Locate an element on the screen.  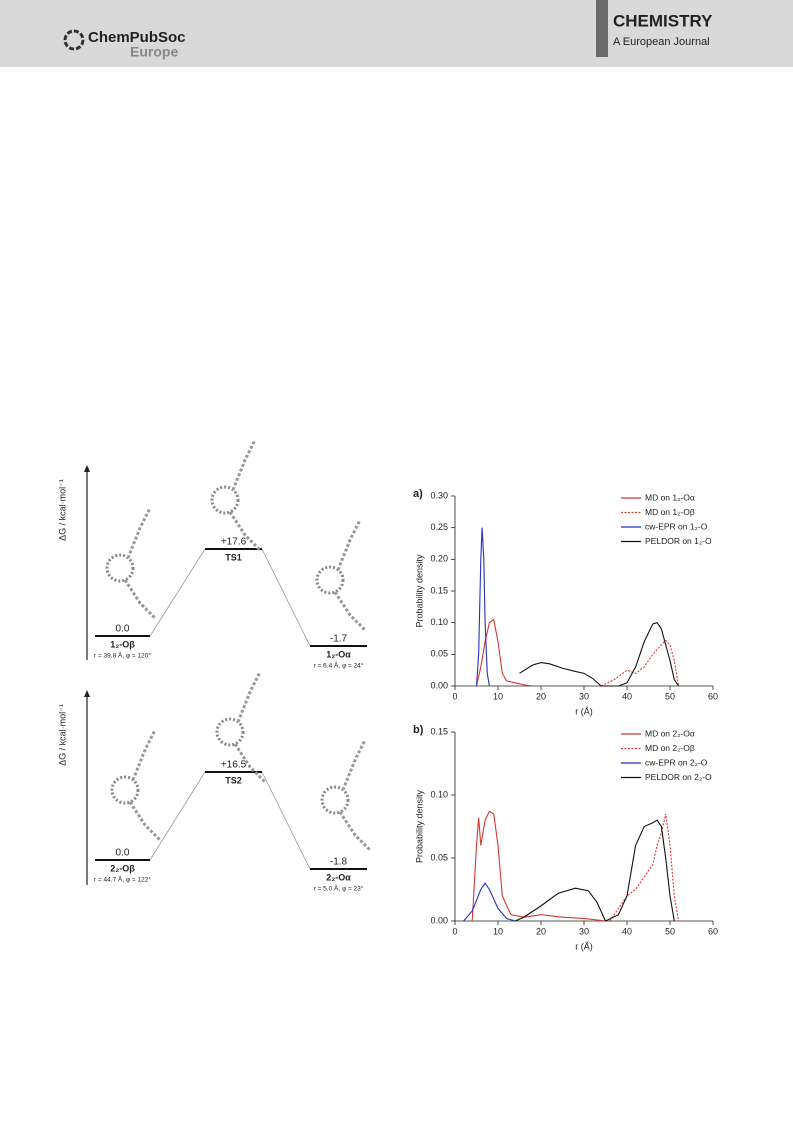
logo-icon is located at coordinates (74, 40).